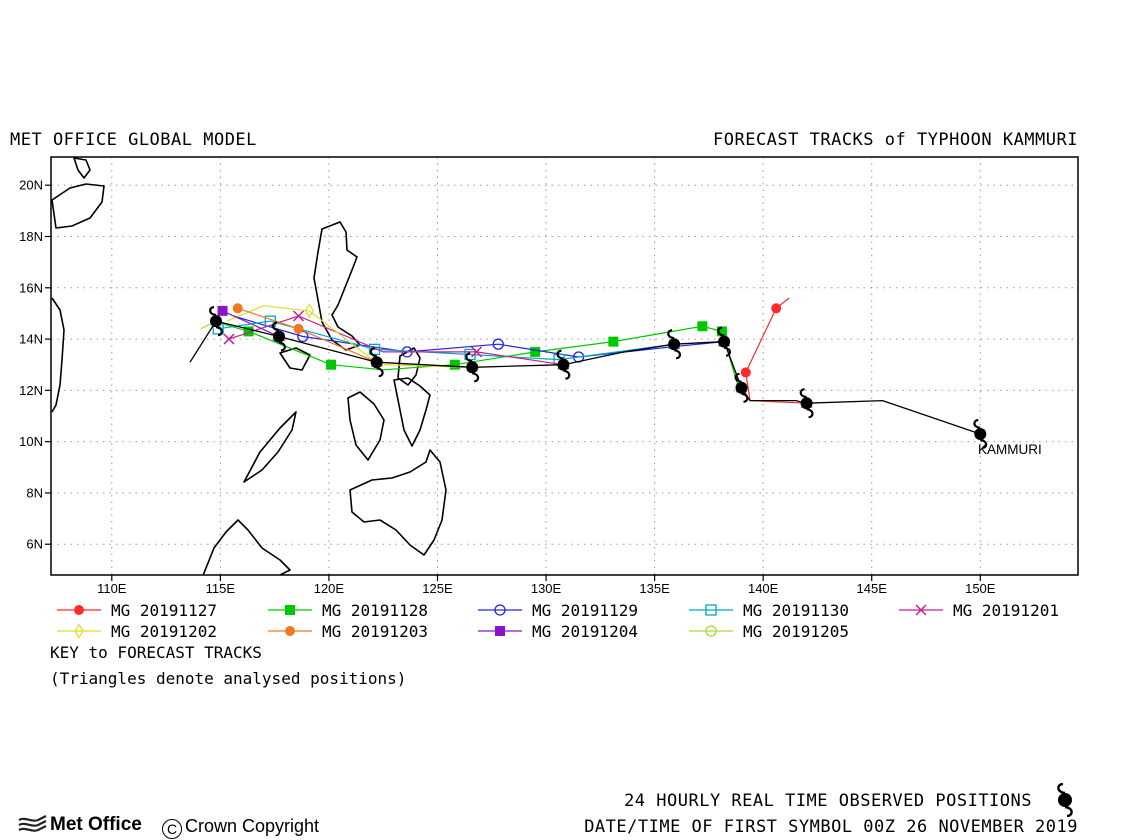 This screenshot has width=1130, height=840. What do you see at coordinates (409, 366) in the screenshot?
I see `coast-samar` at bounding box center [409, 366].